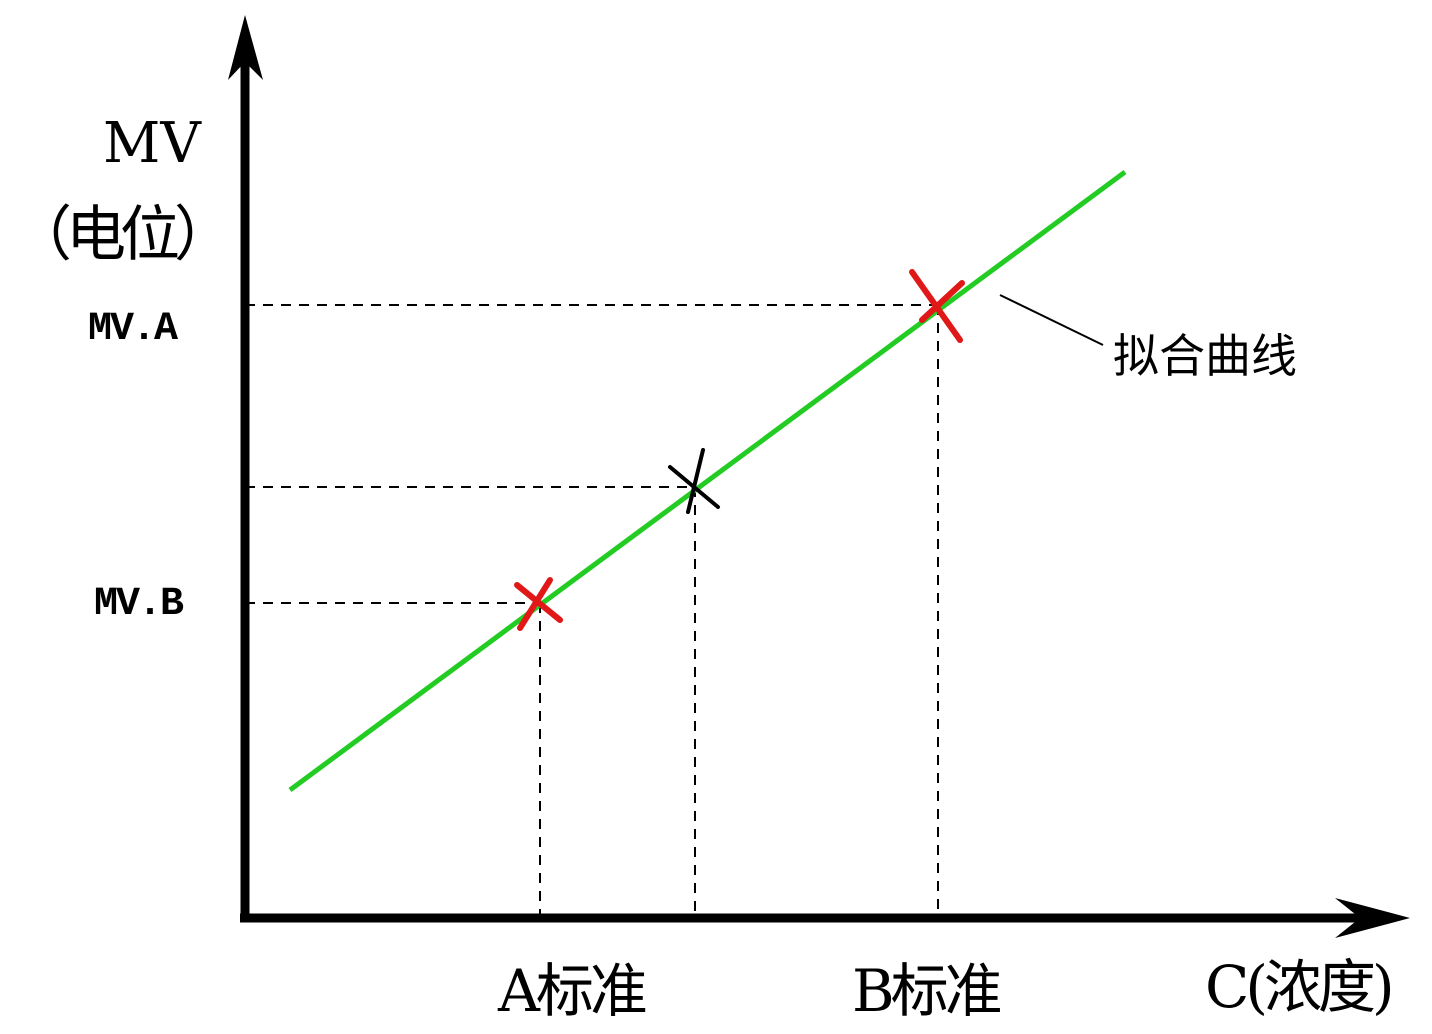  Describe the element at coordinates (1372, 918) in the screenshot. I see `x-axis-arrowhead` at that location.